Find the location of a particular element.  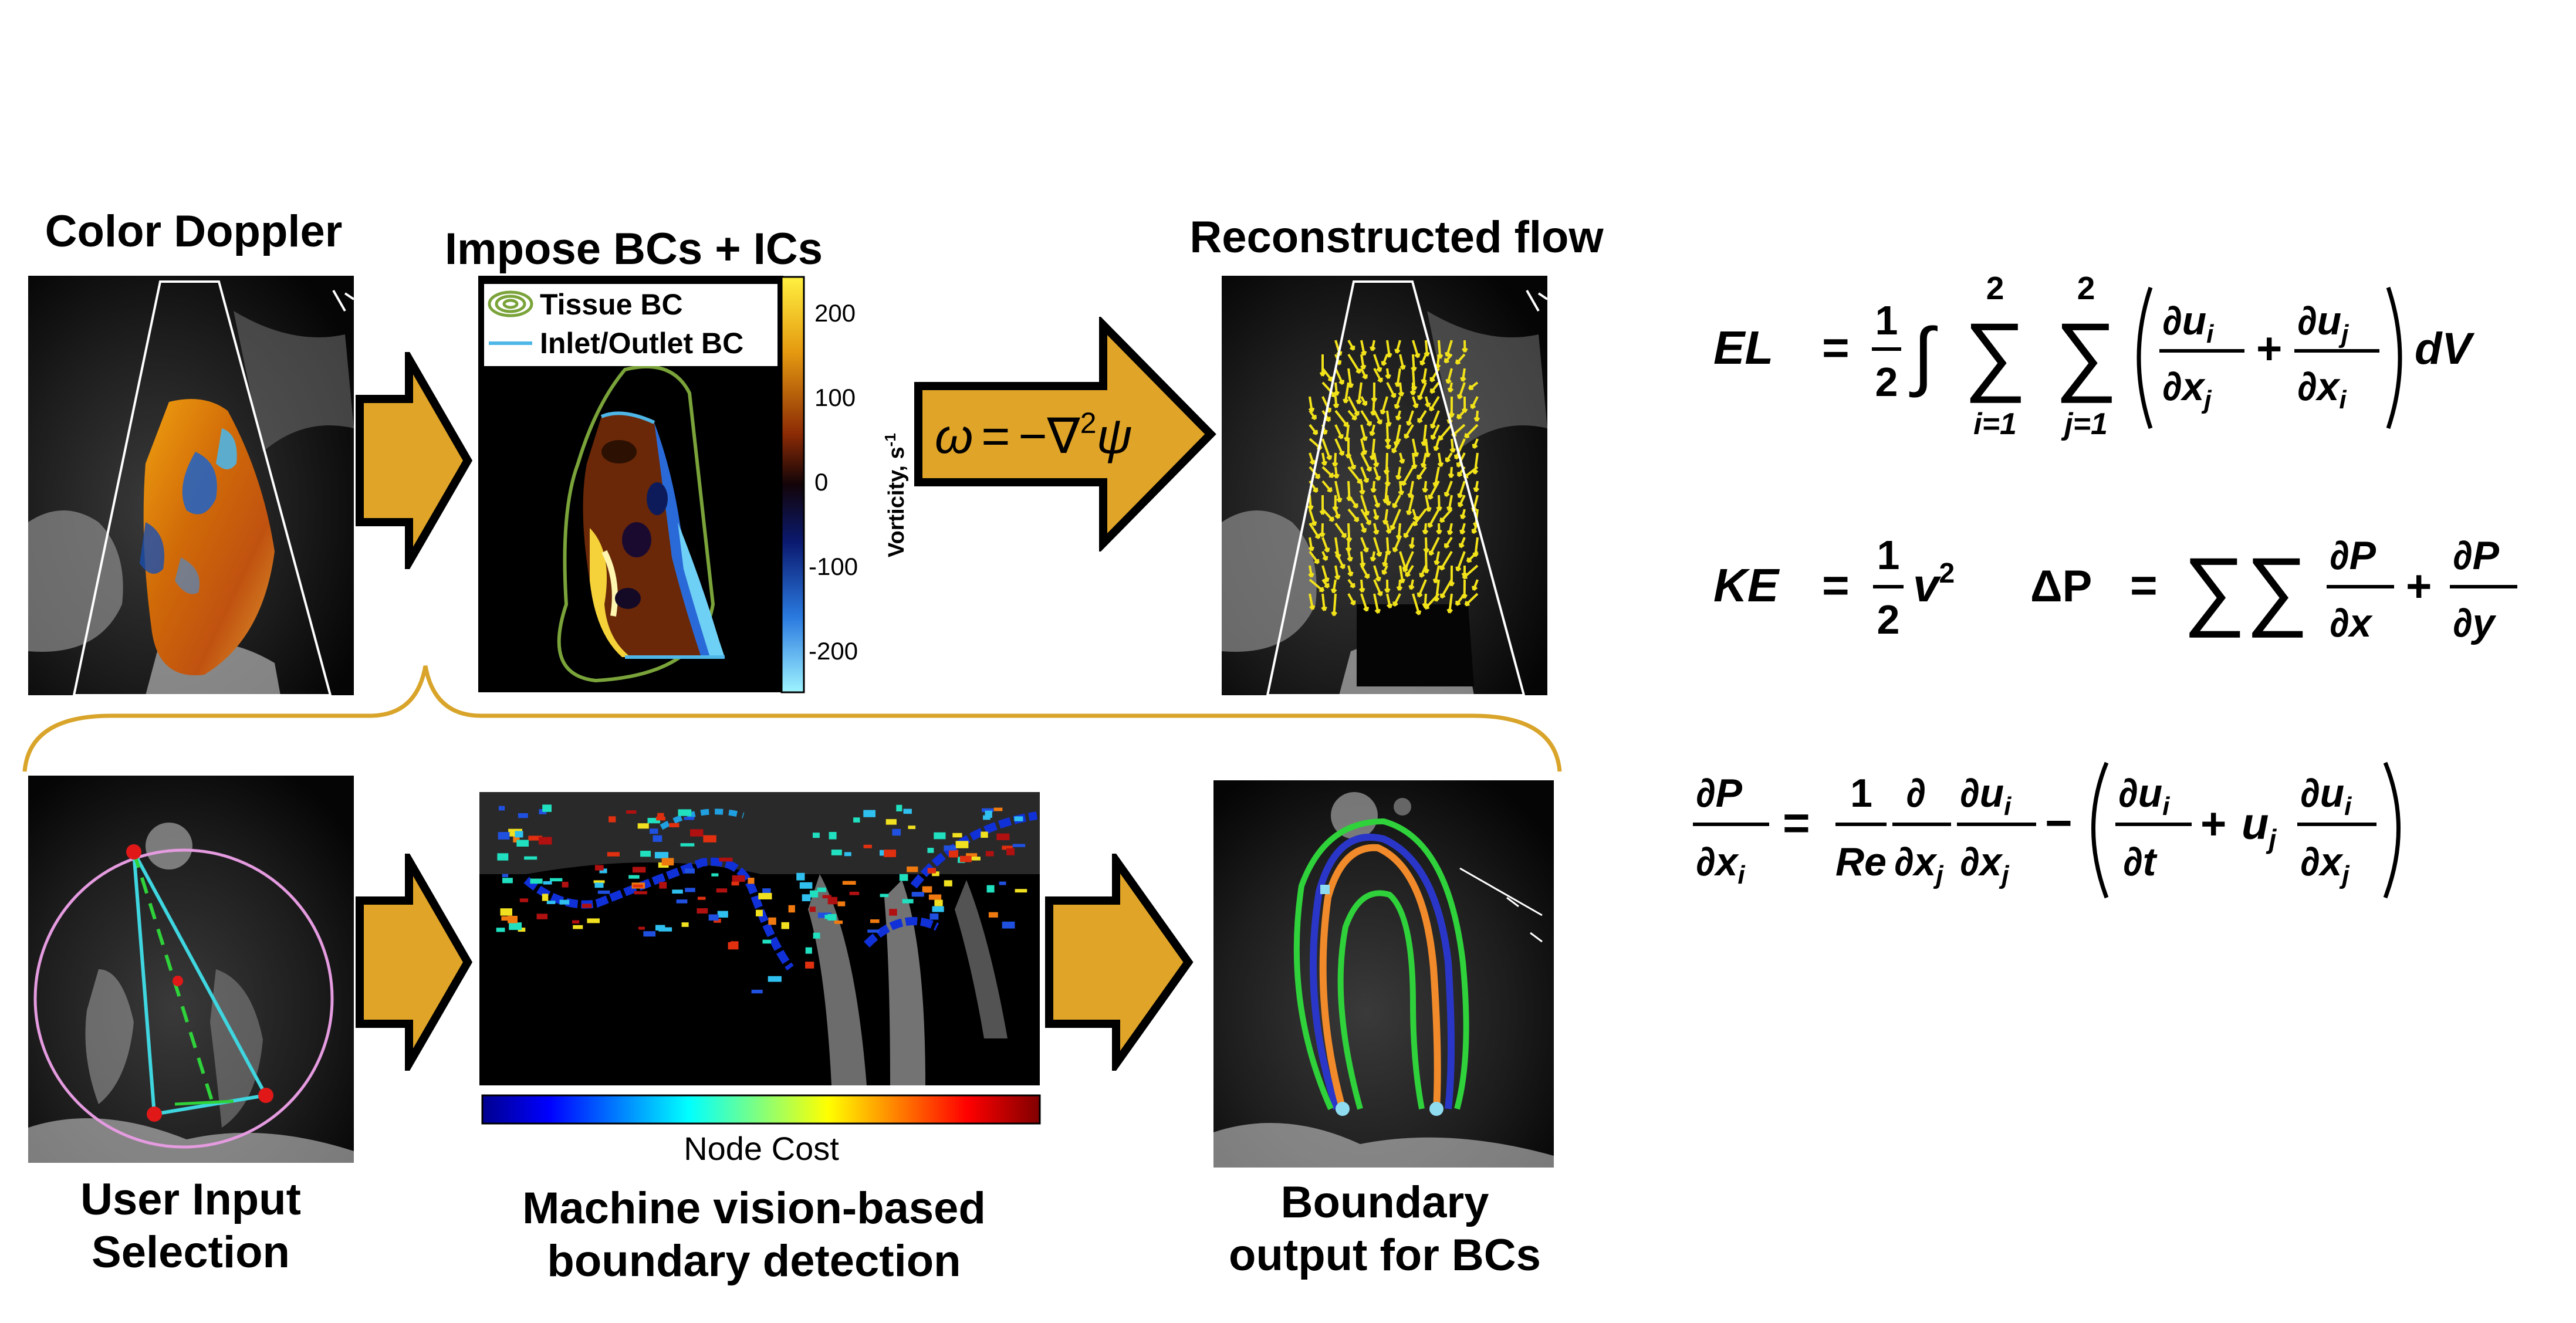

apex-marker is located at coordinates (133, 852).